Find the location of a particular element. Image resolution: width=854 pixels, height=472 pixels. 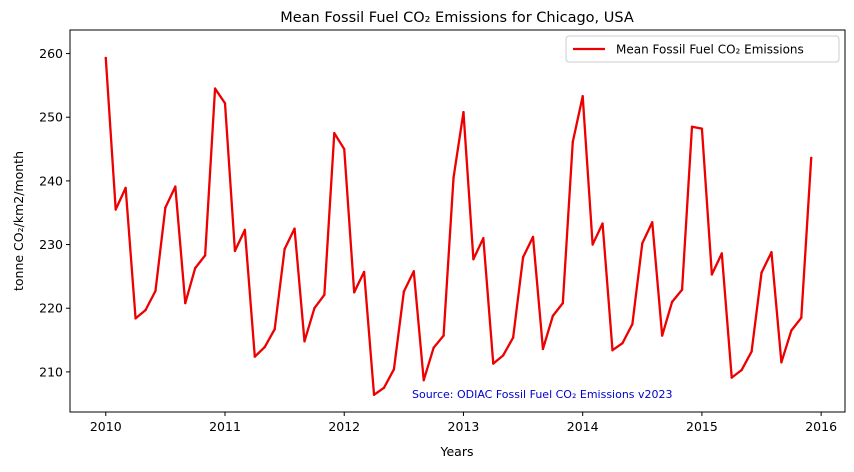

legend: Mean Fossil Fuel CO₂ Emissions is located at coordinates (702, 49).